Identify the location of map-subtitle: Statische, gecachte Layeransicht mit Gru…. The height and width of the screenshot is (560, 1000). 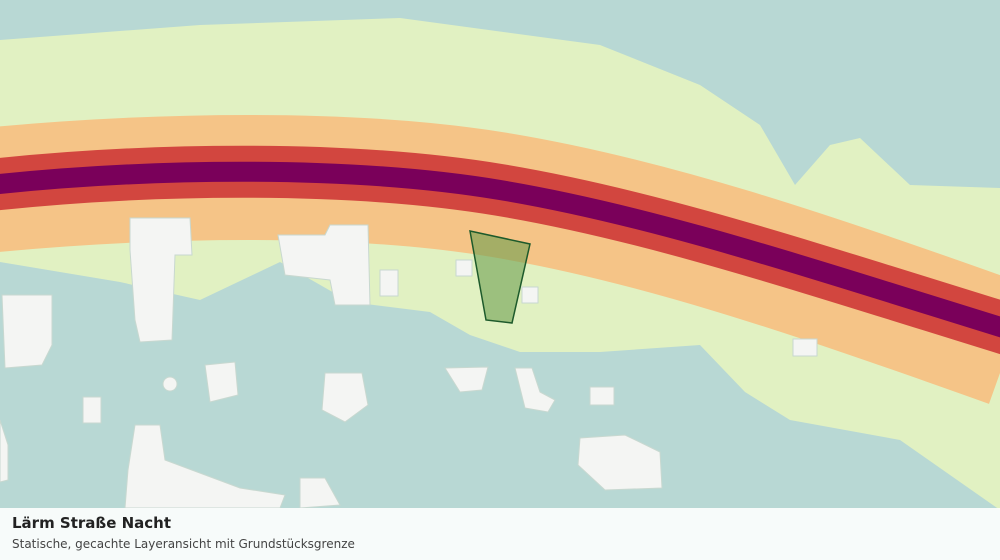
(183, 544).